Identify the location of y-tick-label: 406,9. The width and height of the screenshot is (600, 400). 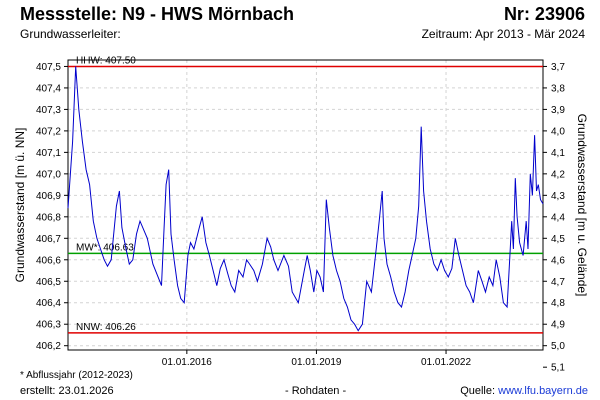
(48, 196).